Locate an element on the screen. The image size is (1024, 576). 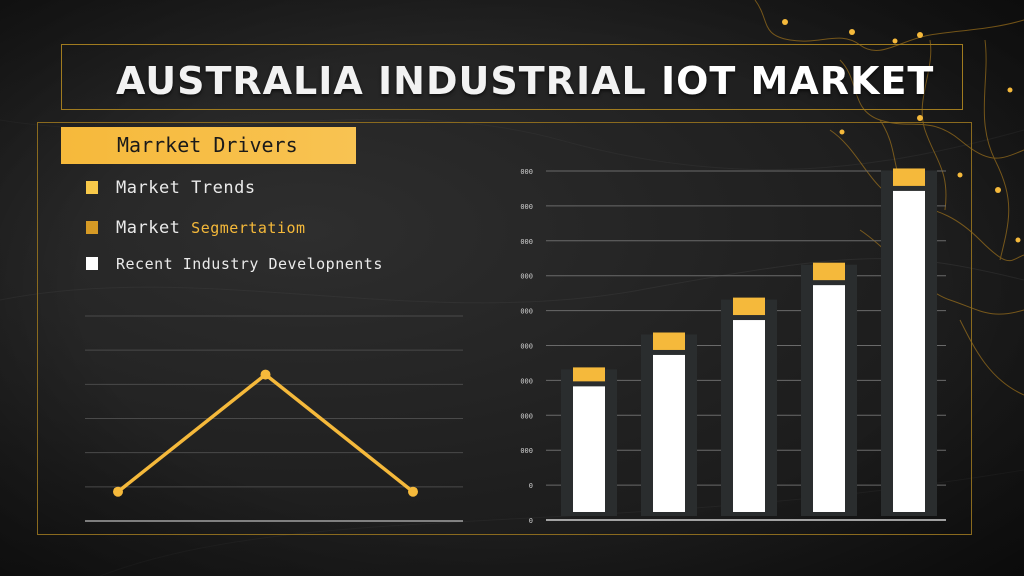
legend-label: Recent Industry Developnents is located at coordinates (249, 264).